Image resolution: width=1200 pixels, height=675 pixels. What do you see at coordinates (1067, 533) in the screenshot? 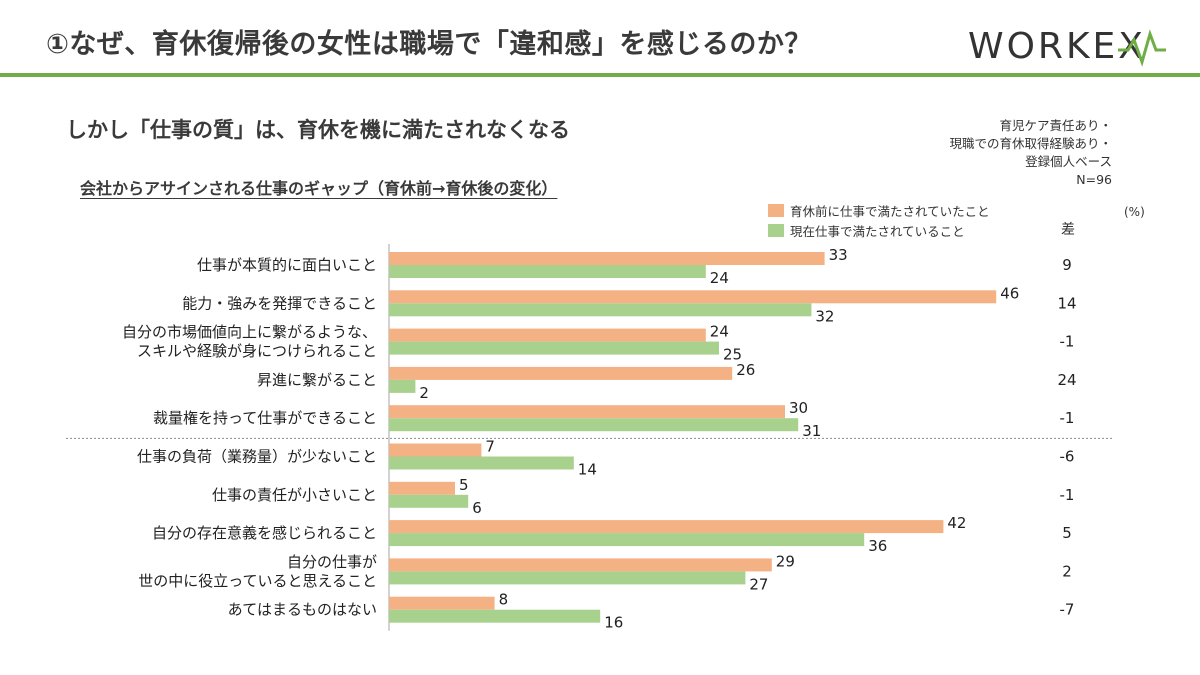
I see `diff-value: 5` at bounding box center [1067, 533].